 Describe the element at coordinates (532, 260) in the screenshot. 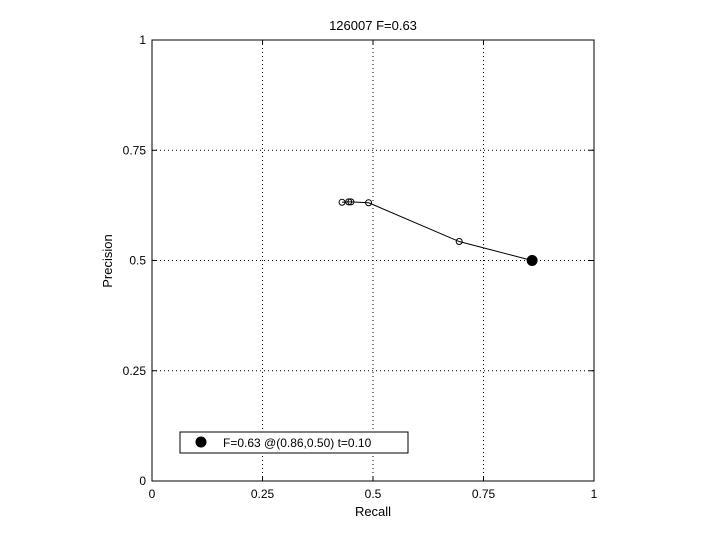

I see `best-point-marker` at that location.